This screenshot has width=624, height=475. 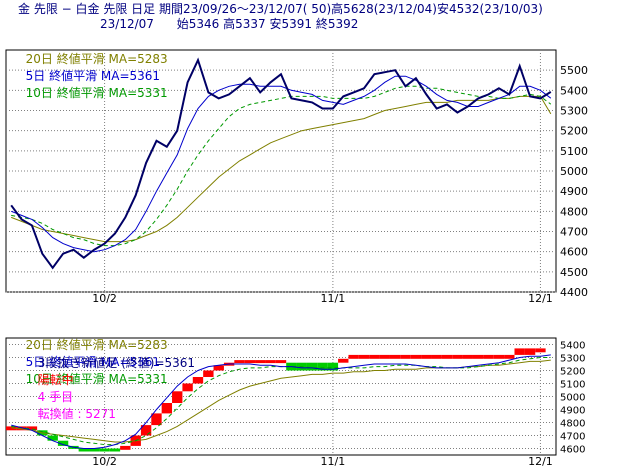 I want to click on main-x-tick-label: 12/1, so click(x=540, y=298).